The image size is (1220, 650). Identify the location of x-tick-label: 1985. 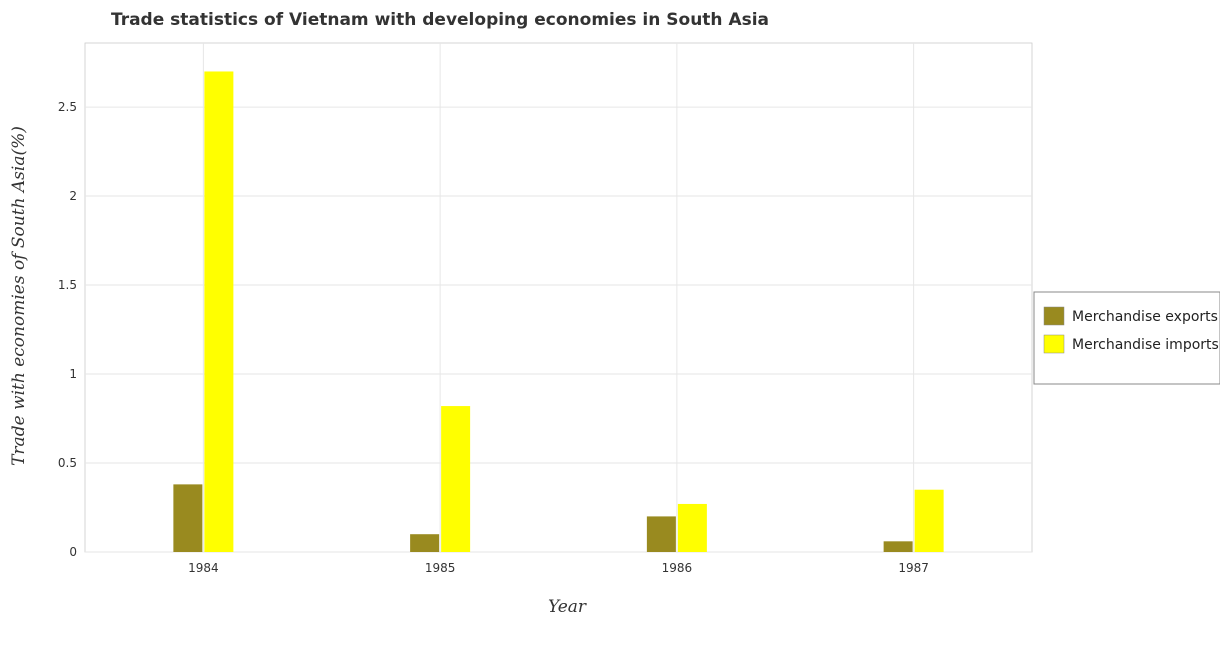
(440, 568).